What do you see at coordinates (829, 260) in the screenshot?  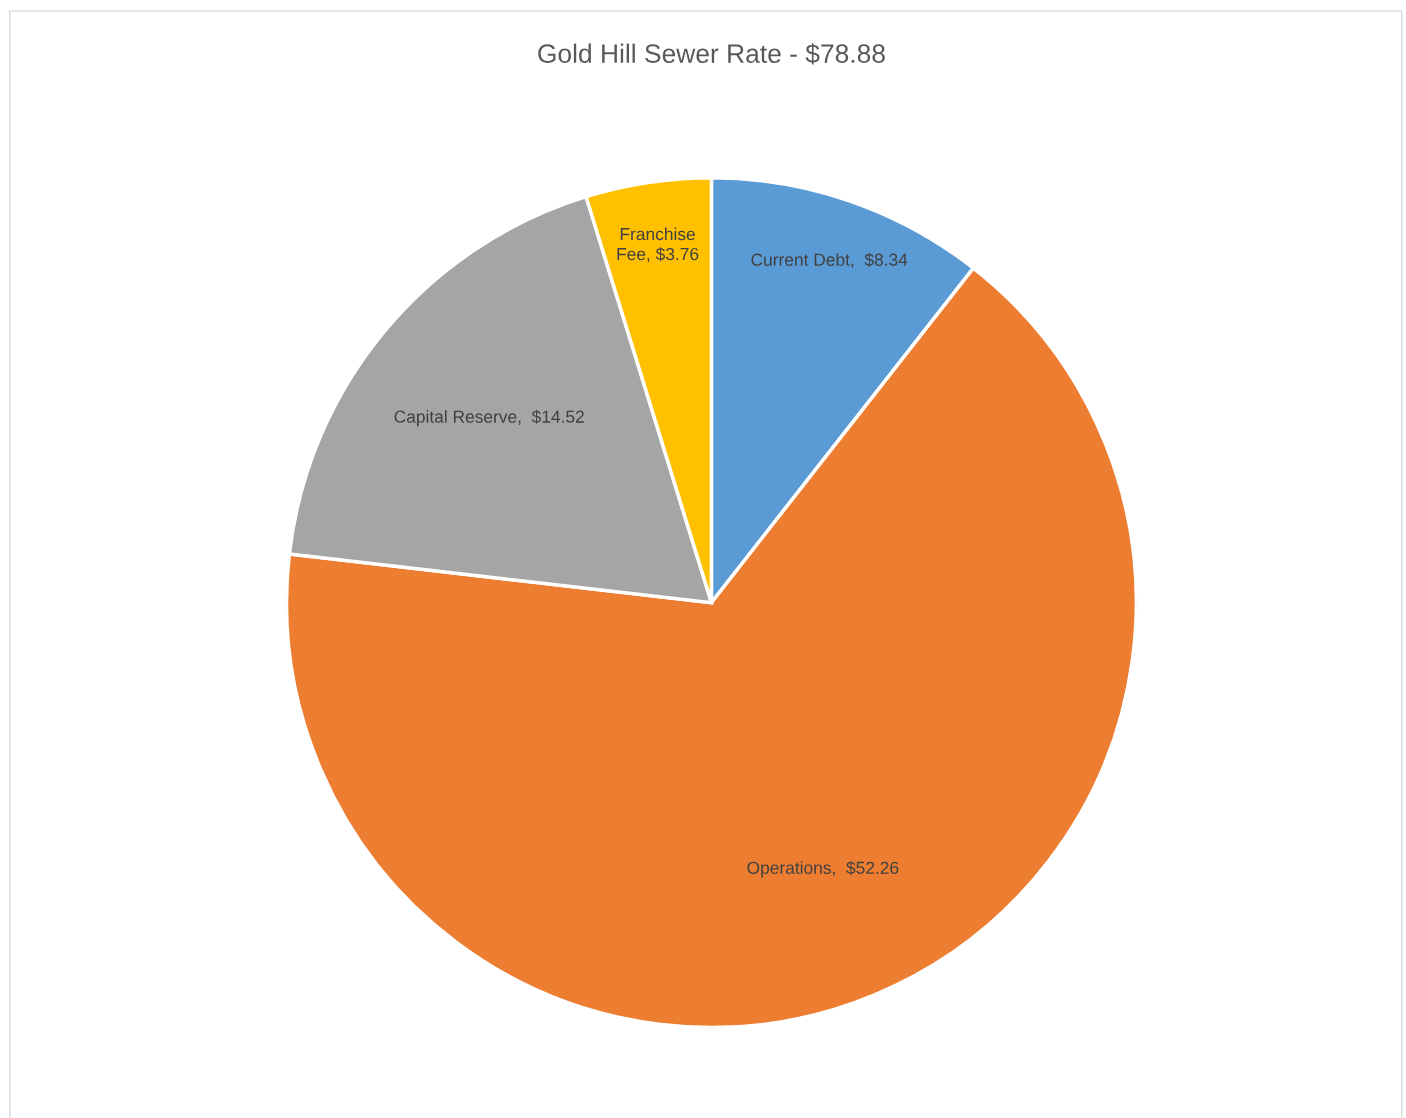 I see `slice-label: Current Debt, $8.34` at bounding box center [829, 260].